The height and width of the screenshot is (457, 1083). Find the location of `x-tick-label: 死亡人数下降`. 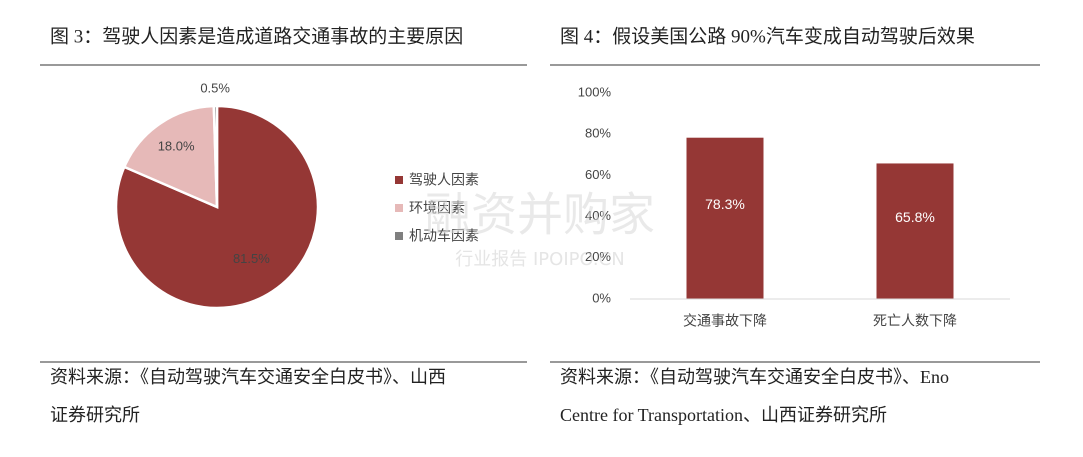

x-tick-label: 死亡人数下降 is located at coordinates (915, 321).